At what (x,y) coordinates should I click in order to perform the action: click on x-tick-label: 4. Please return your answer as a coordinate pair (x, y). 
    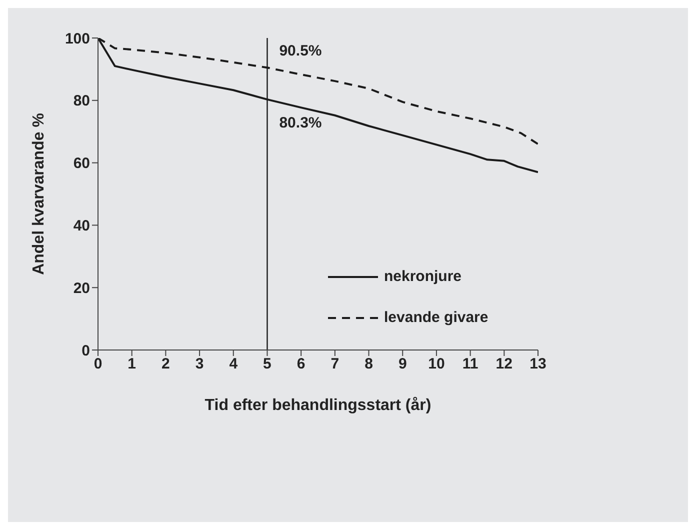
    Looking at the image, I should click on (233, 364).